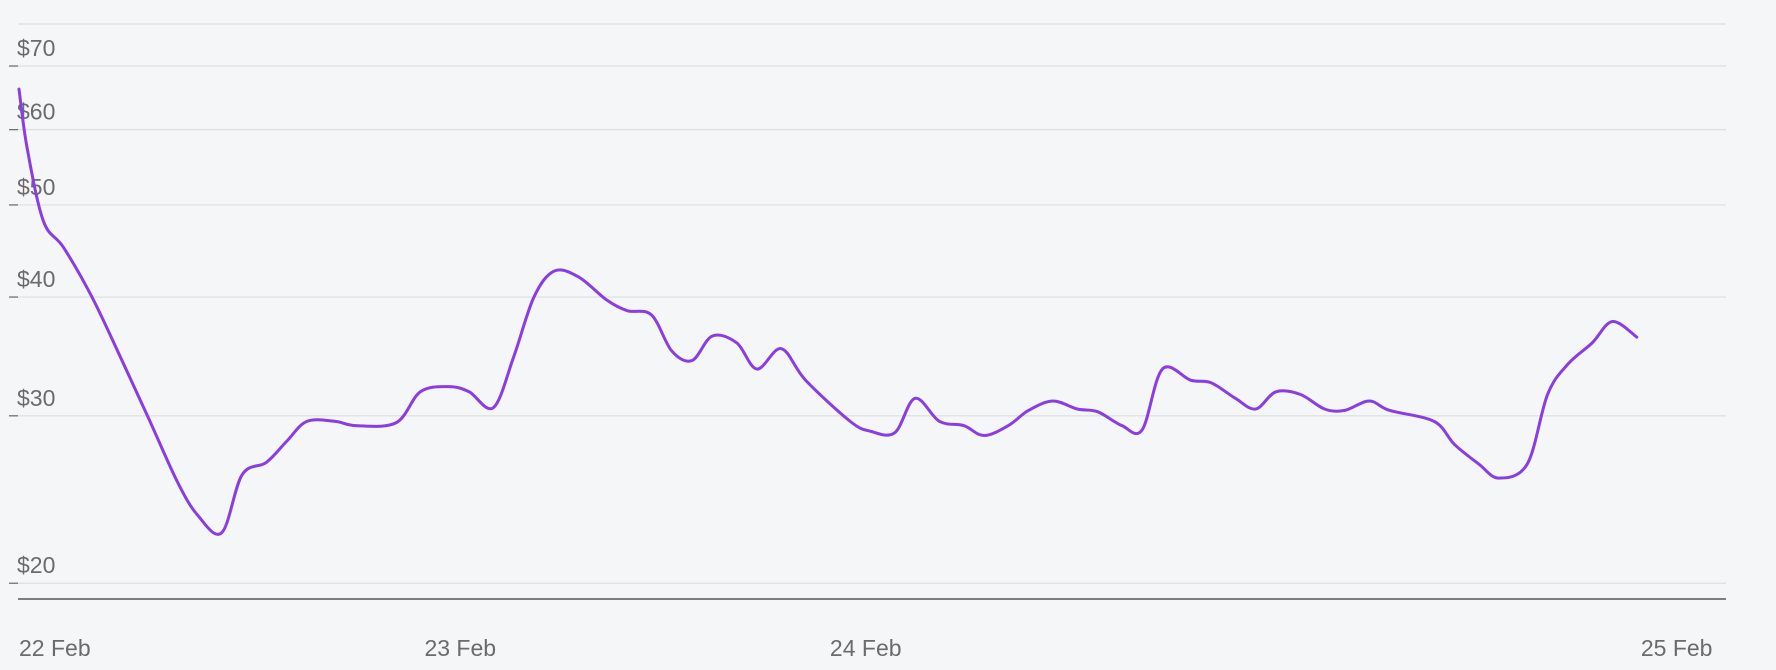  What do you see at coordinates (36, 48) in the screenshot?
I see `y-tick-label: $70` at bounding box center [36, 48].